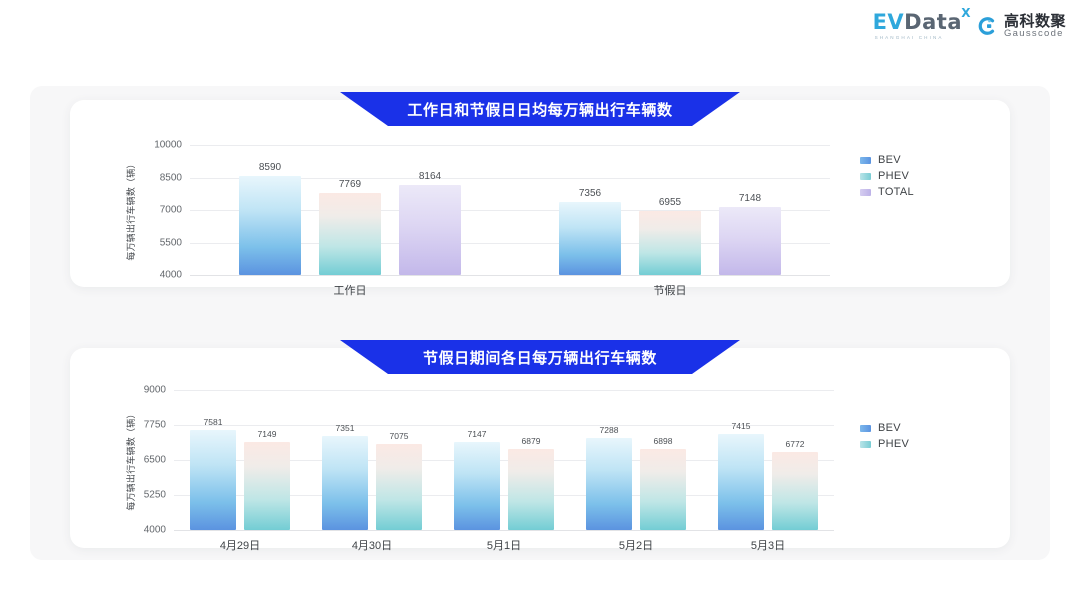 The height and width of the screenshot is (608, 1080). Describe the element at coordinates (889, 428) in the screenshot. I see `legend-label: BEV` at that location.